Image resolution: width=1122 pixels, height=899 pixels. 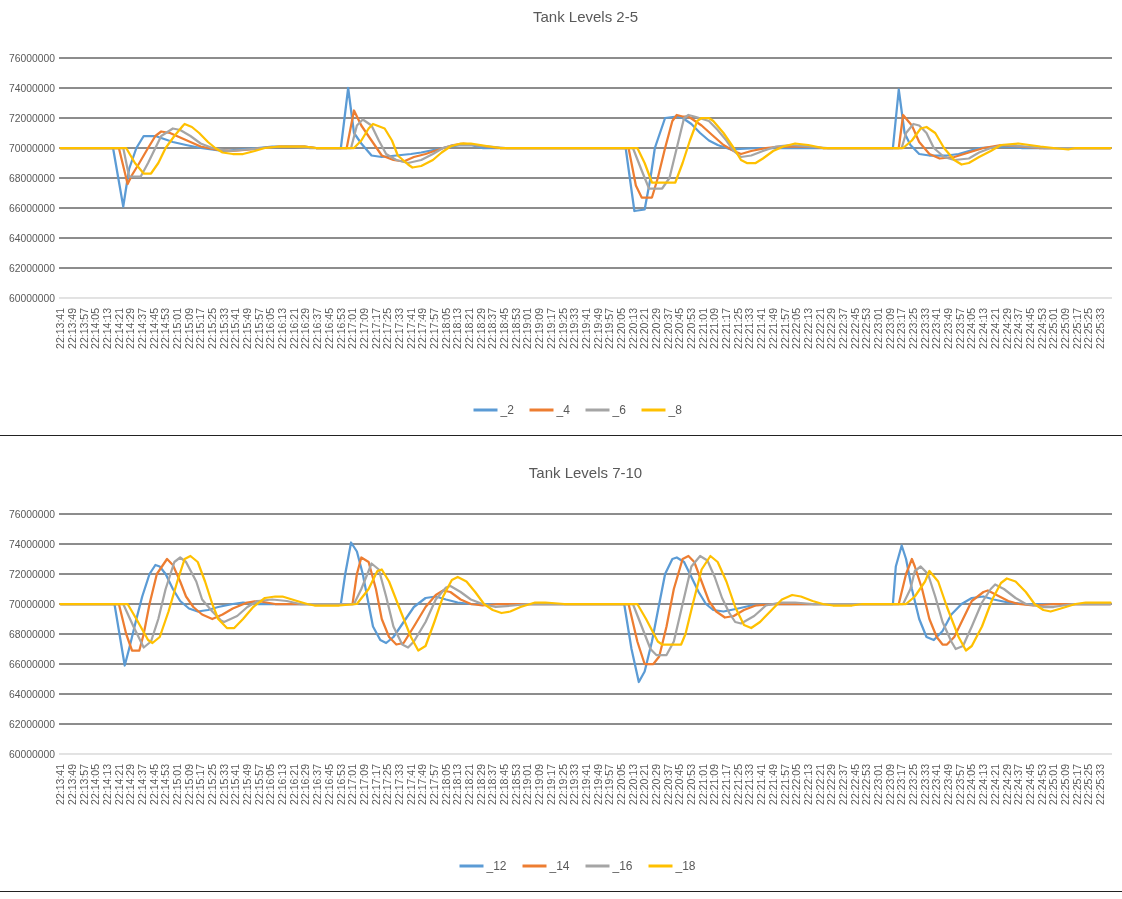 I want to click on x-tick-label: 22:17:49, so click(x=422, y=784).